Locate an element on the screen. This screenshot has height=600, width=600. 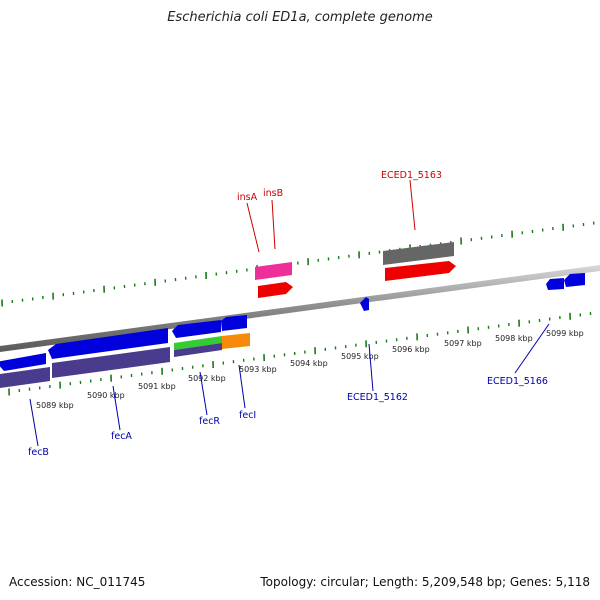
fecA-arrow is located at coordinates (108, 343).